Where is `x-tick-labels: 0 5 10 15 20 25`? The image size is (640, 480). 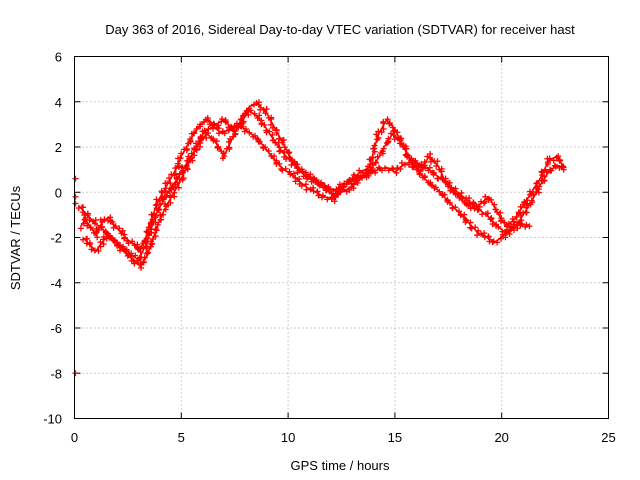
x-tick-labels: 0 5 10 15 20 25 is located at coordinates (343, 437).